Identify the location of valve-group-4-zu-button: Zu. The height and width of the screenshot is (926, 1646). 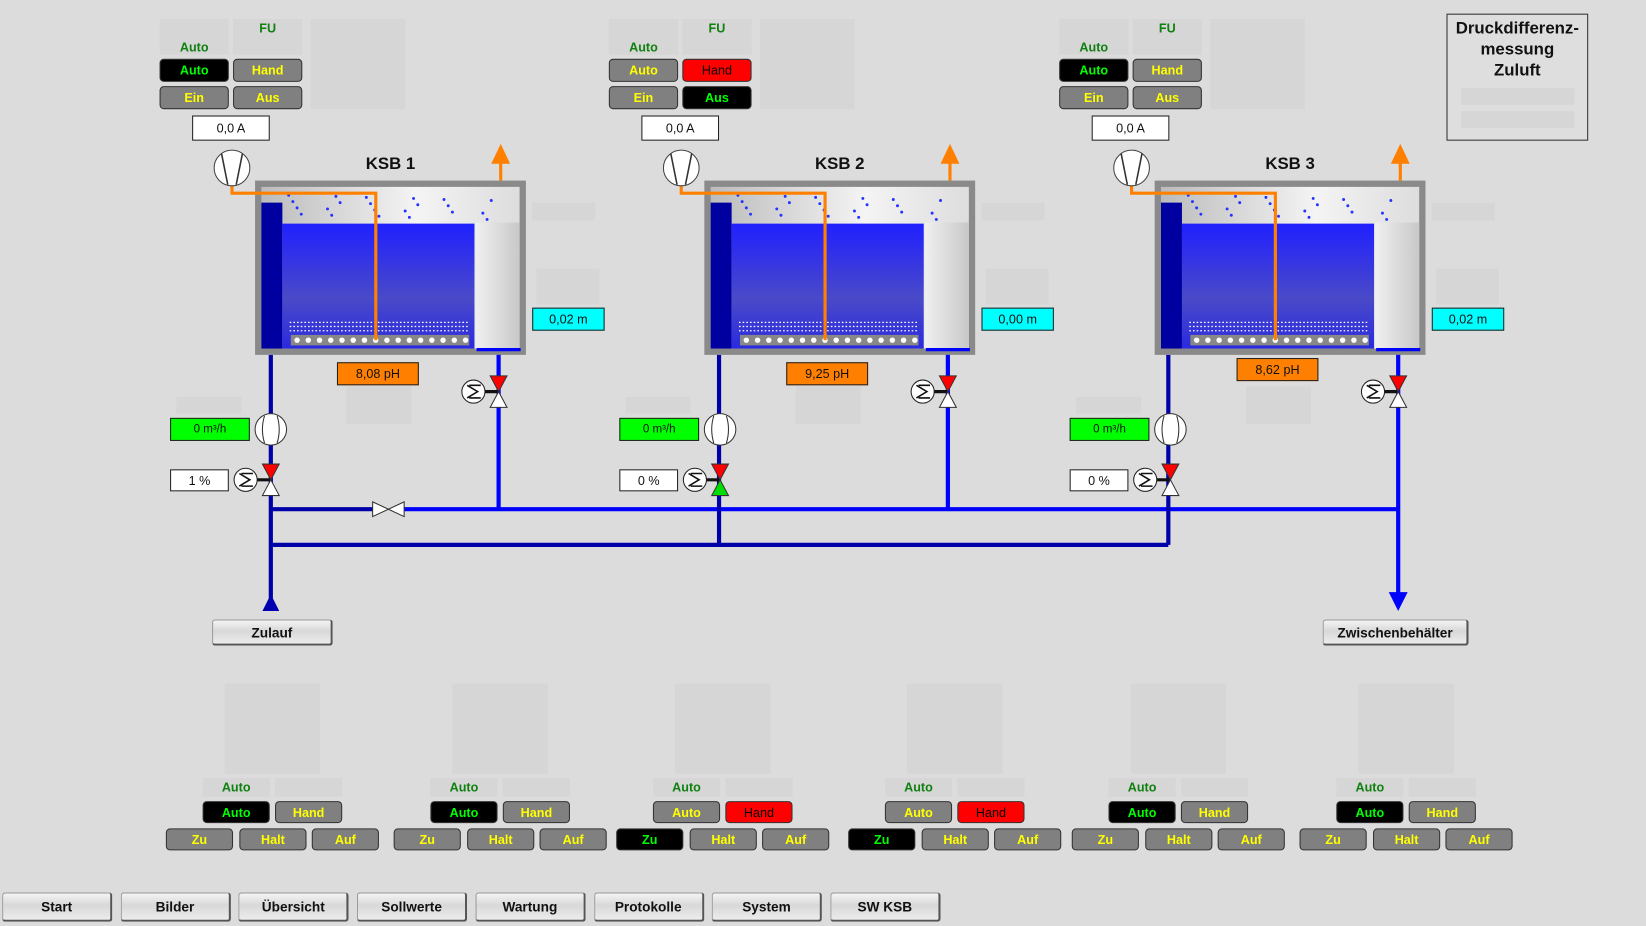
(882, 839).